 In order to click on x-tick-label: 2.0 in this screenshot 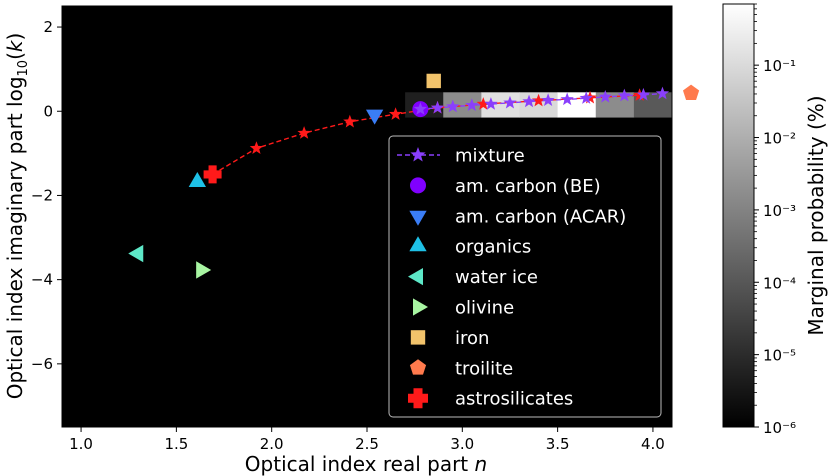, I will do `click(272, 444)`.